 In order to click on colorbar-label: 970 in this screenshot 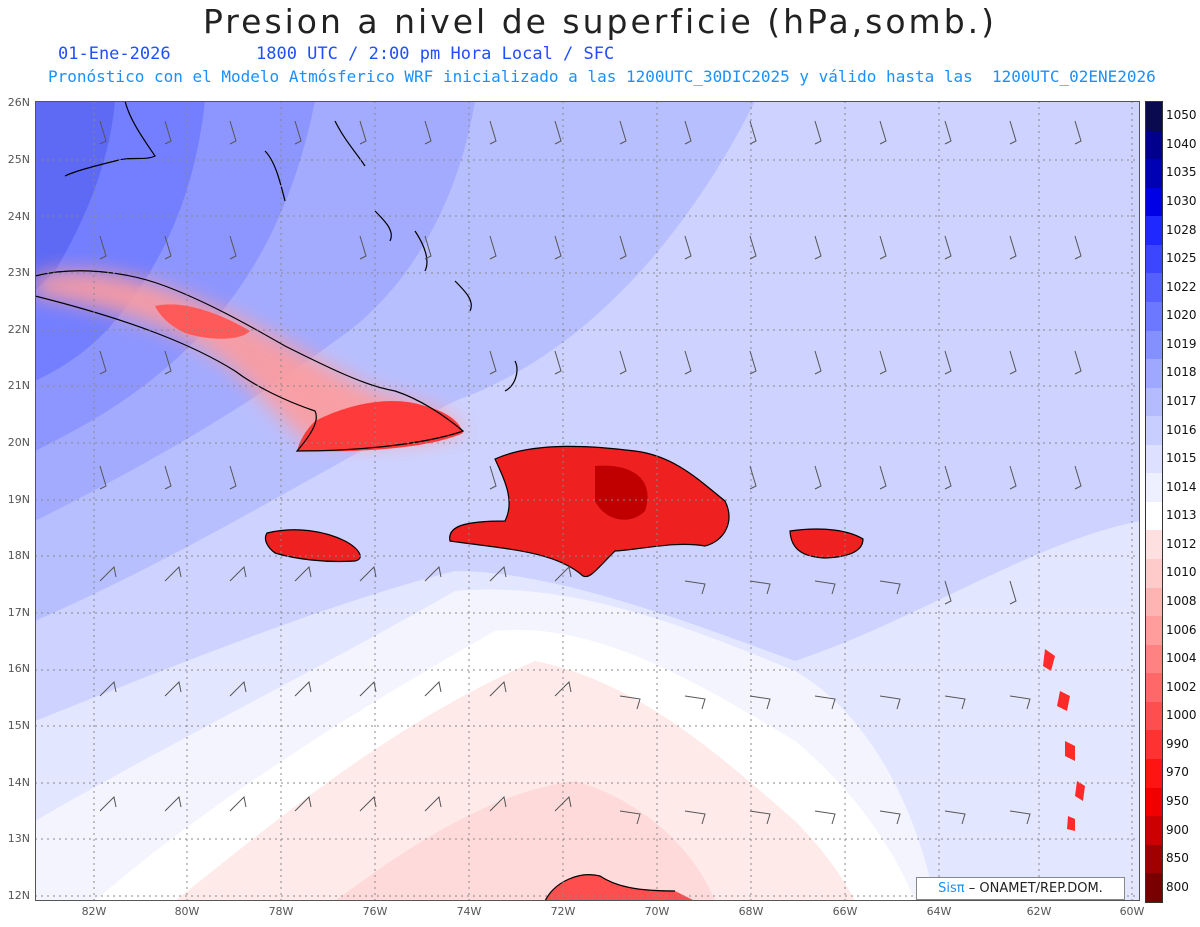, I will do `click(1177, 772)`.